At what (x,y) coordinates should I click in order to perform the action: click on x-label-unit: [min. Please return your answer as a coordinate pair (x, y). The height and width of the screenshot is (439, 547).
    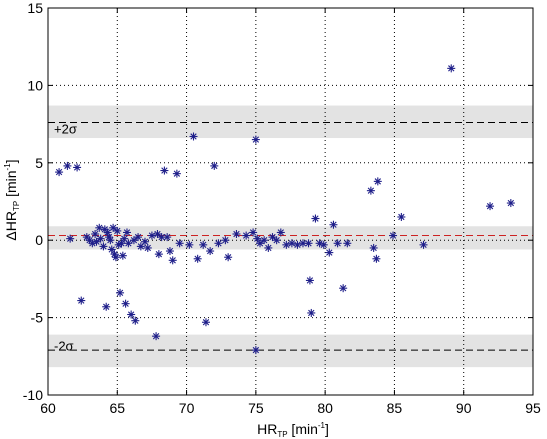
    Looking at the image, I should click on (303, 429).